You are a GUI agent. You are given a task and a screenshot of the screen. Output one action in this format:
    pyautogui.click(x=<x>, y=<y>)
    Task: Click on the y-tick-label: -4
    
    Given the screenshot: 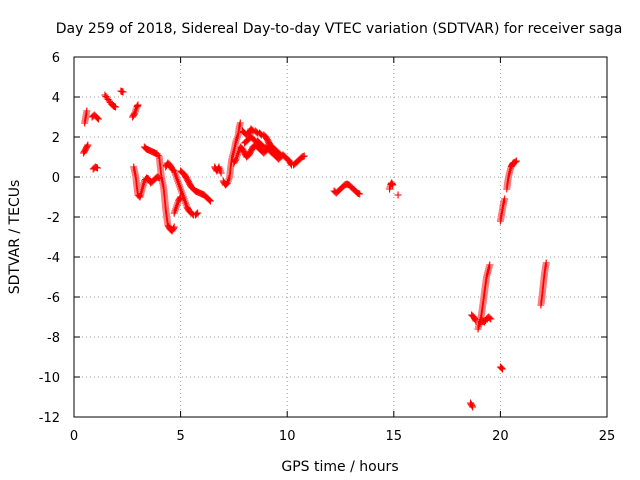 What is the action you would take?
    pyautogui.click(x=53, y=258)
    